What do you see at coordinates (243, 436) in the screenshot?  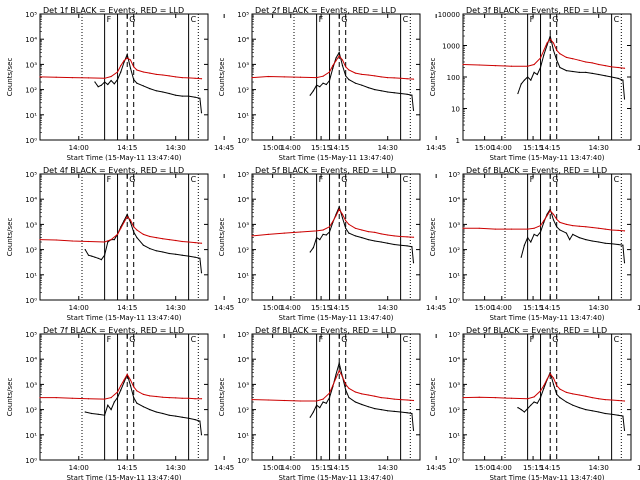 I see `y-tick-label: 10¹` at bounding box center [243, 436].